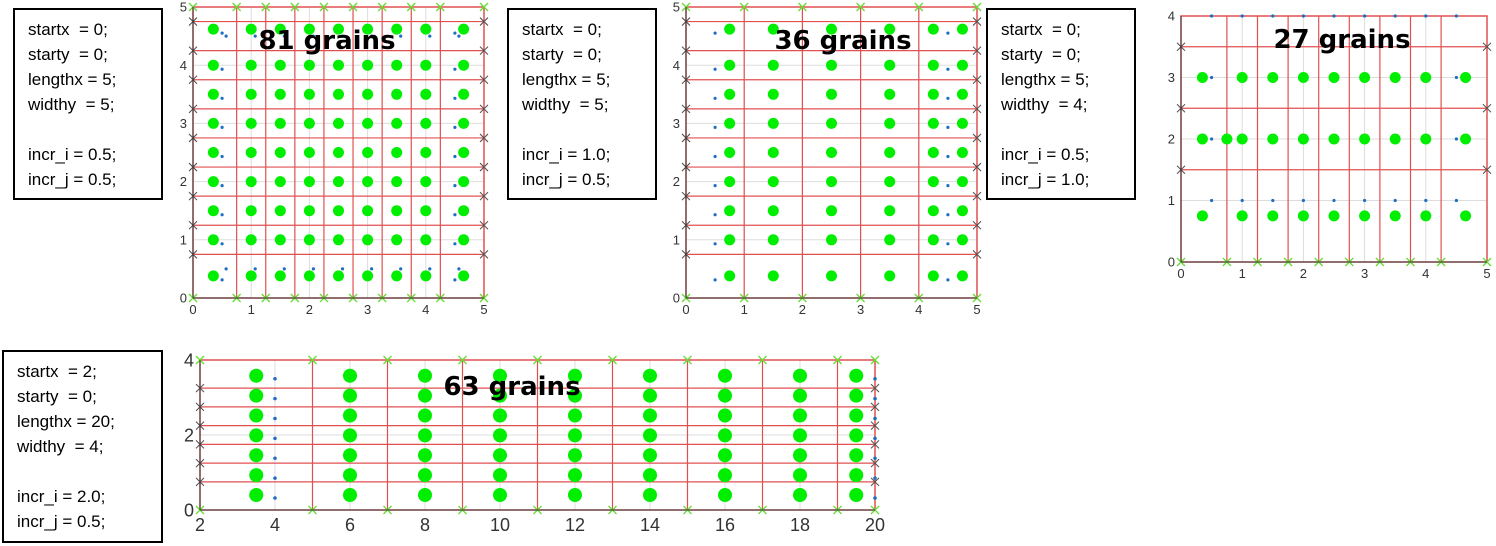 This screenshot has height=546, width=1496. What do you see at coordinates (860, 309) in the screenshot?
I see `x-tick-label: 3` at bounding box center [860, 309].